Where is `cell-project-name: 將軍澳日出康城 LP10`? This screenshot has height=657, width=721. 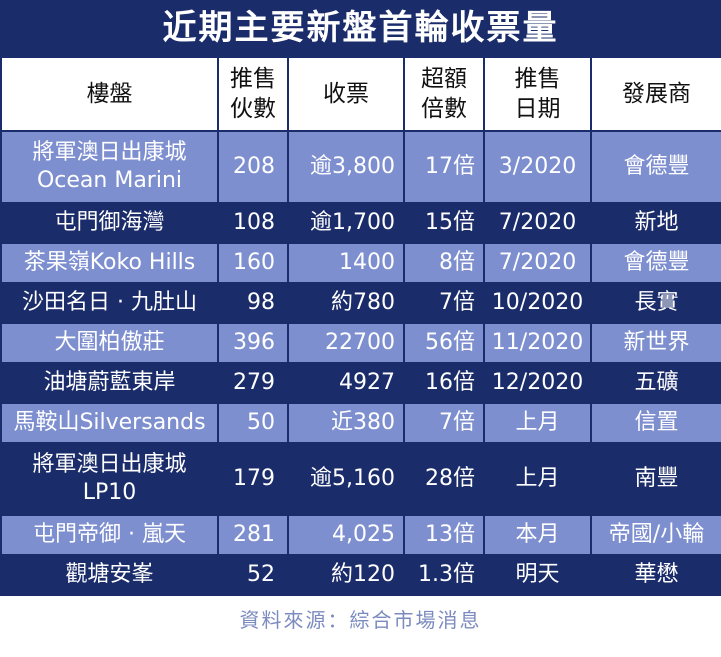 cell-project-name: 將軍澳日出康城 LP10 is located at coordinates (109, 479).